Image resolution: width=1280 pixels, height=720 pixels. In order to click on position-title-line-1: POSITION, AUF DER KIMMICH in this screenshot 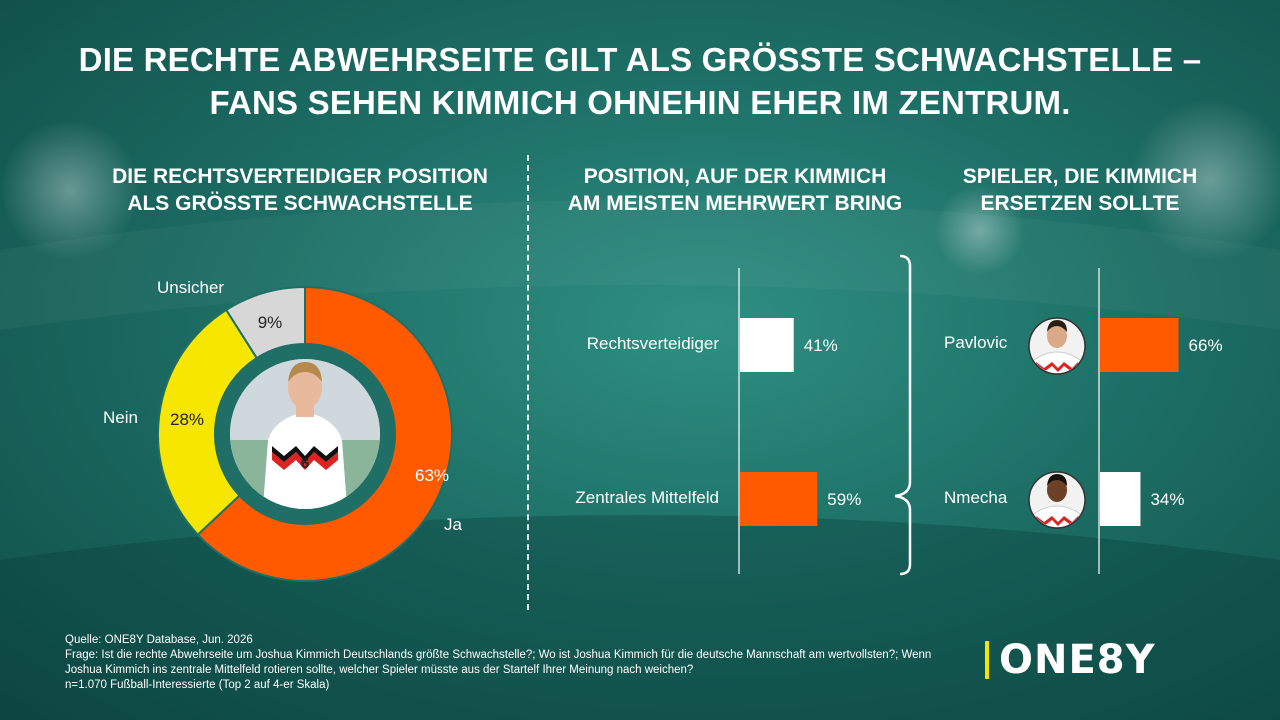, I will do `click(735, 176)`.